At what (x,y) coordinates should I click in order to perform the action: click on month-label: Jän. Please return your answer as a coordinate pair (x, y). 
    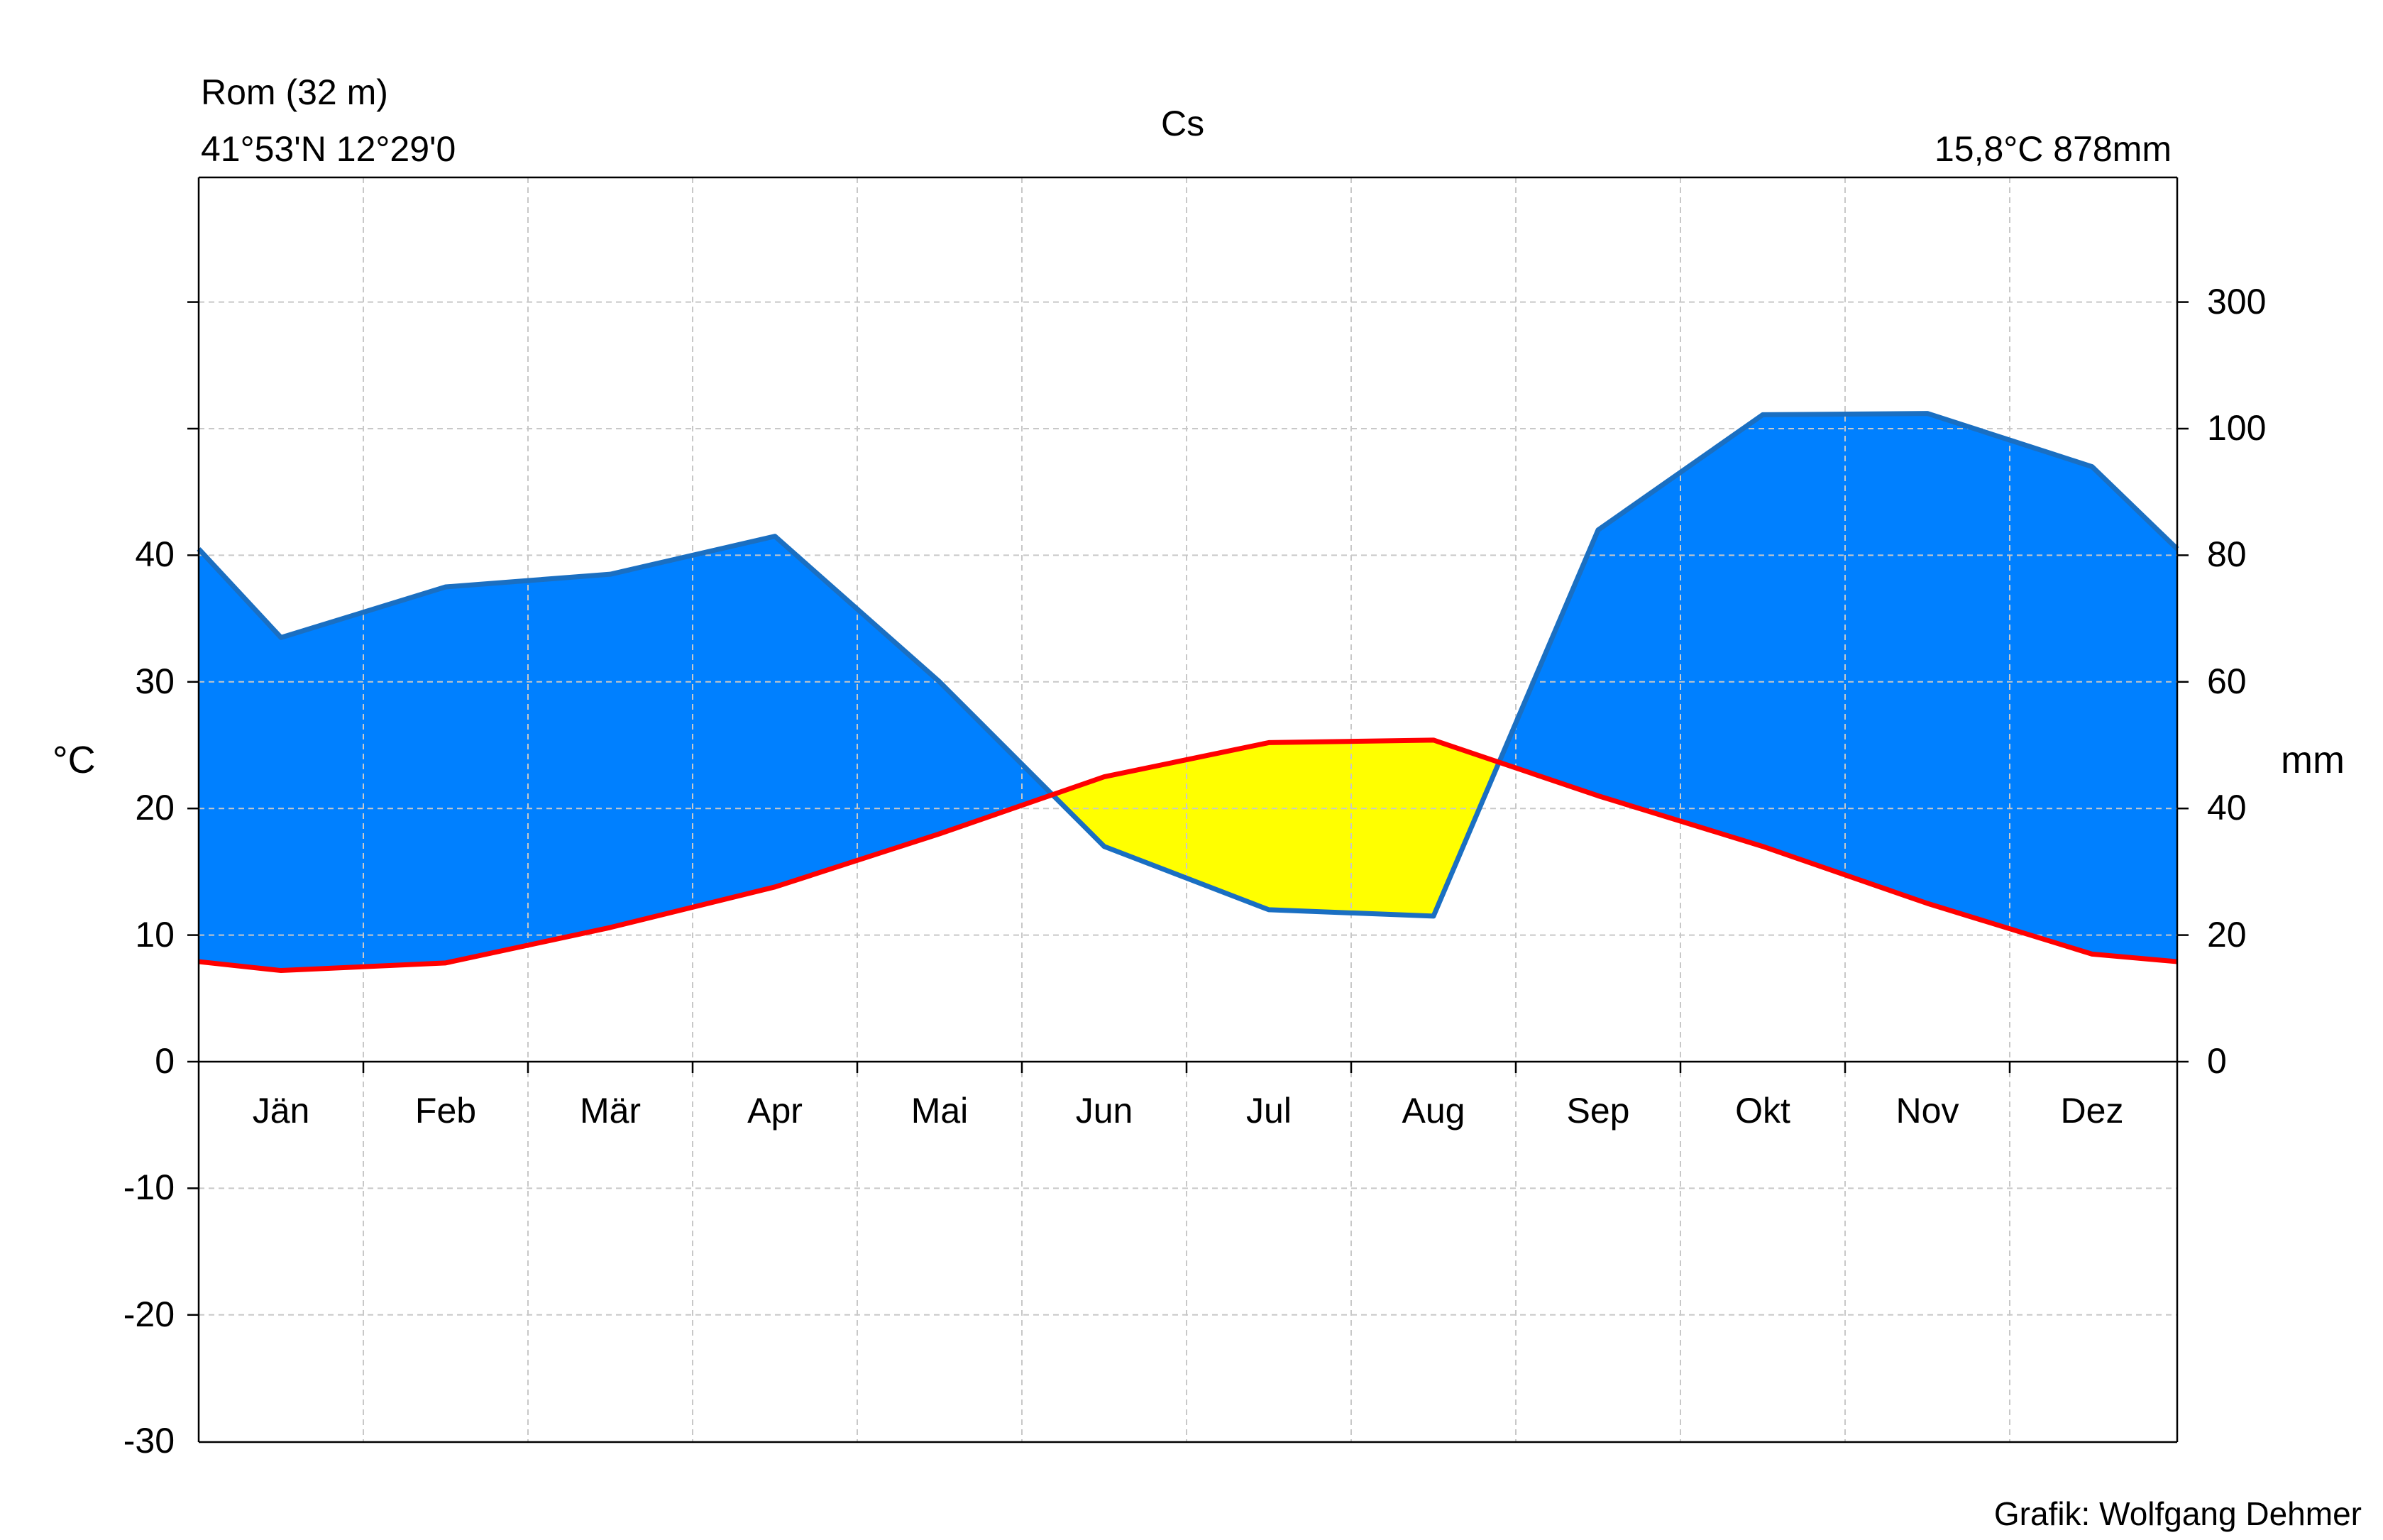
    Looking at the image, I should click on (281, 1111).